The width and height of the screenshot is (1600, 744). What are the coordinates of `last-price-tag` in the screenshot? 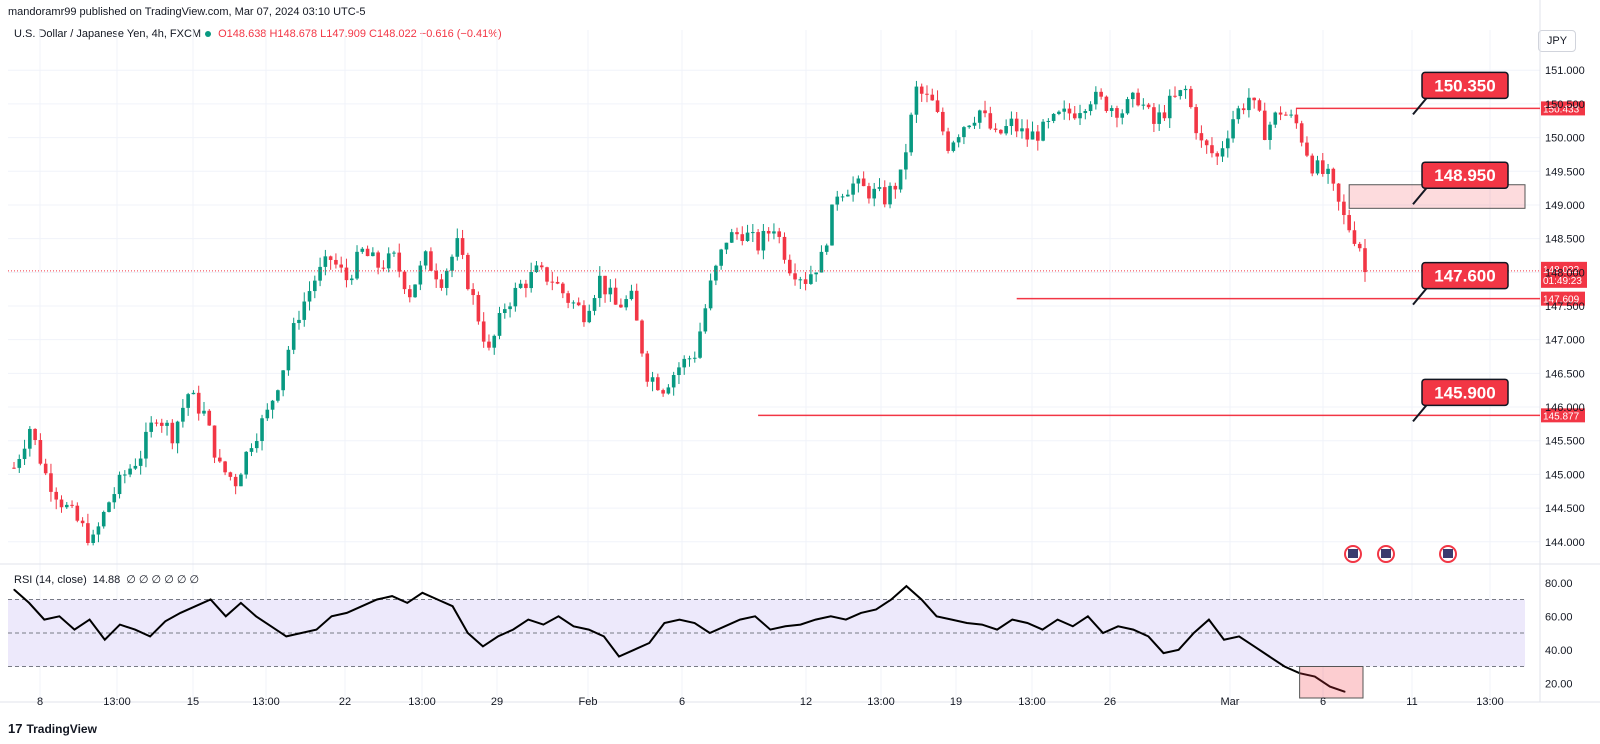 It's located at (1564, 274).